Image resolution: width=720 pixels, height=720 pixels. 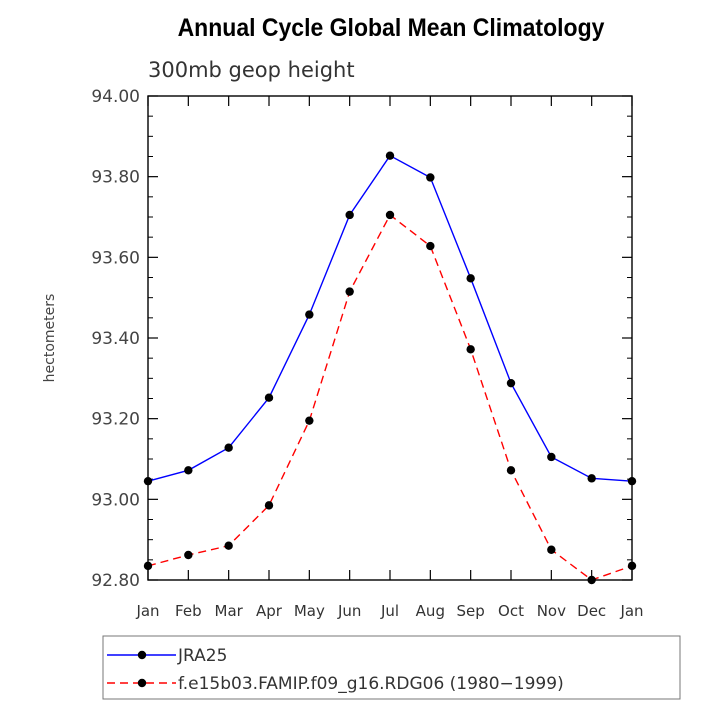 What do you see at coordinates (309, 611) in the screenshot?
I see `x-tick-label: May` at bounding box center [309, 611].